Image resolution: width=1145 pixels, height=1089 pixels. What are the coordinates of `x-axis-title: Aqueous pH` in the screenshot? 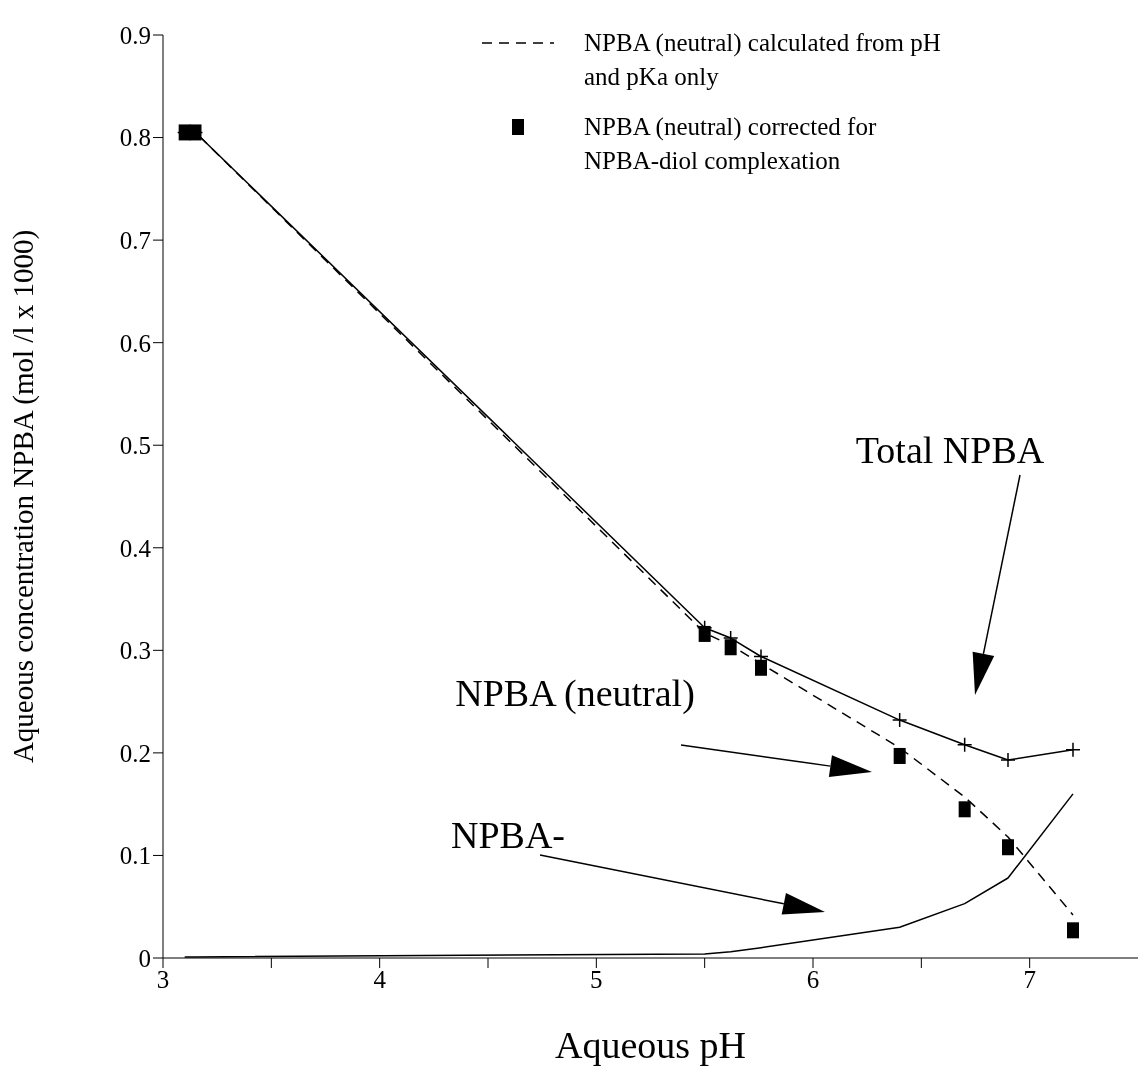 It's located at (650, 1045).